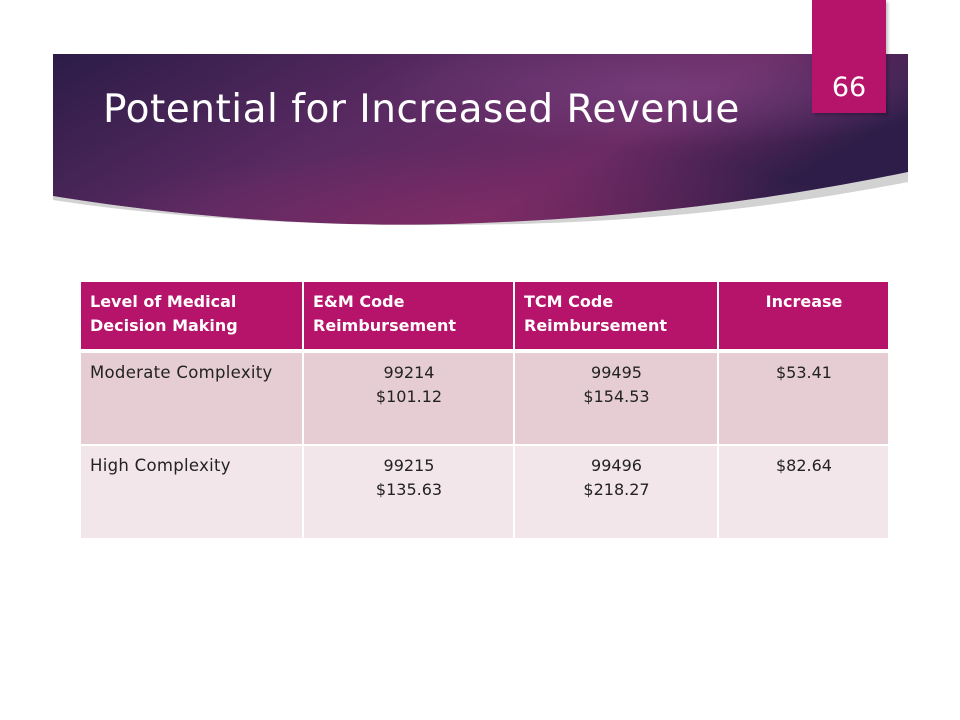 The height and width of the screenshot is (720, 960). Describe the element at coordinates (803, 317) in the screenshot. I see `header-increase: Increase` at that location.